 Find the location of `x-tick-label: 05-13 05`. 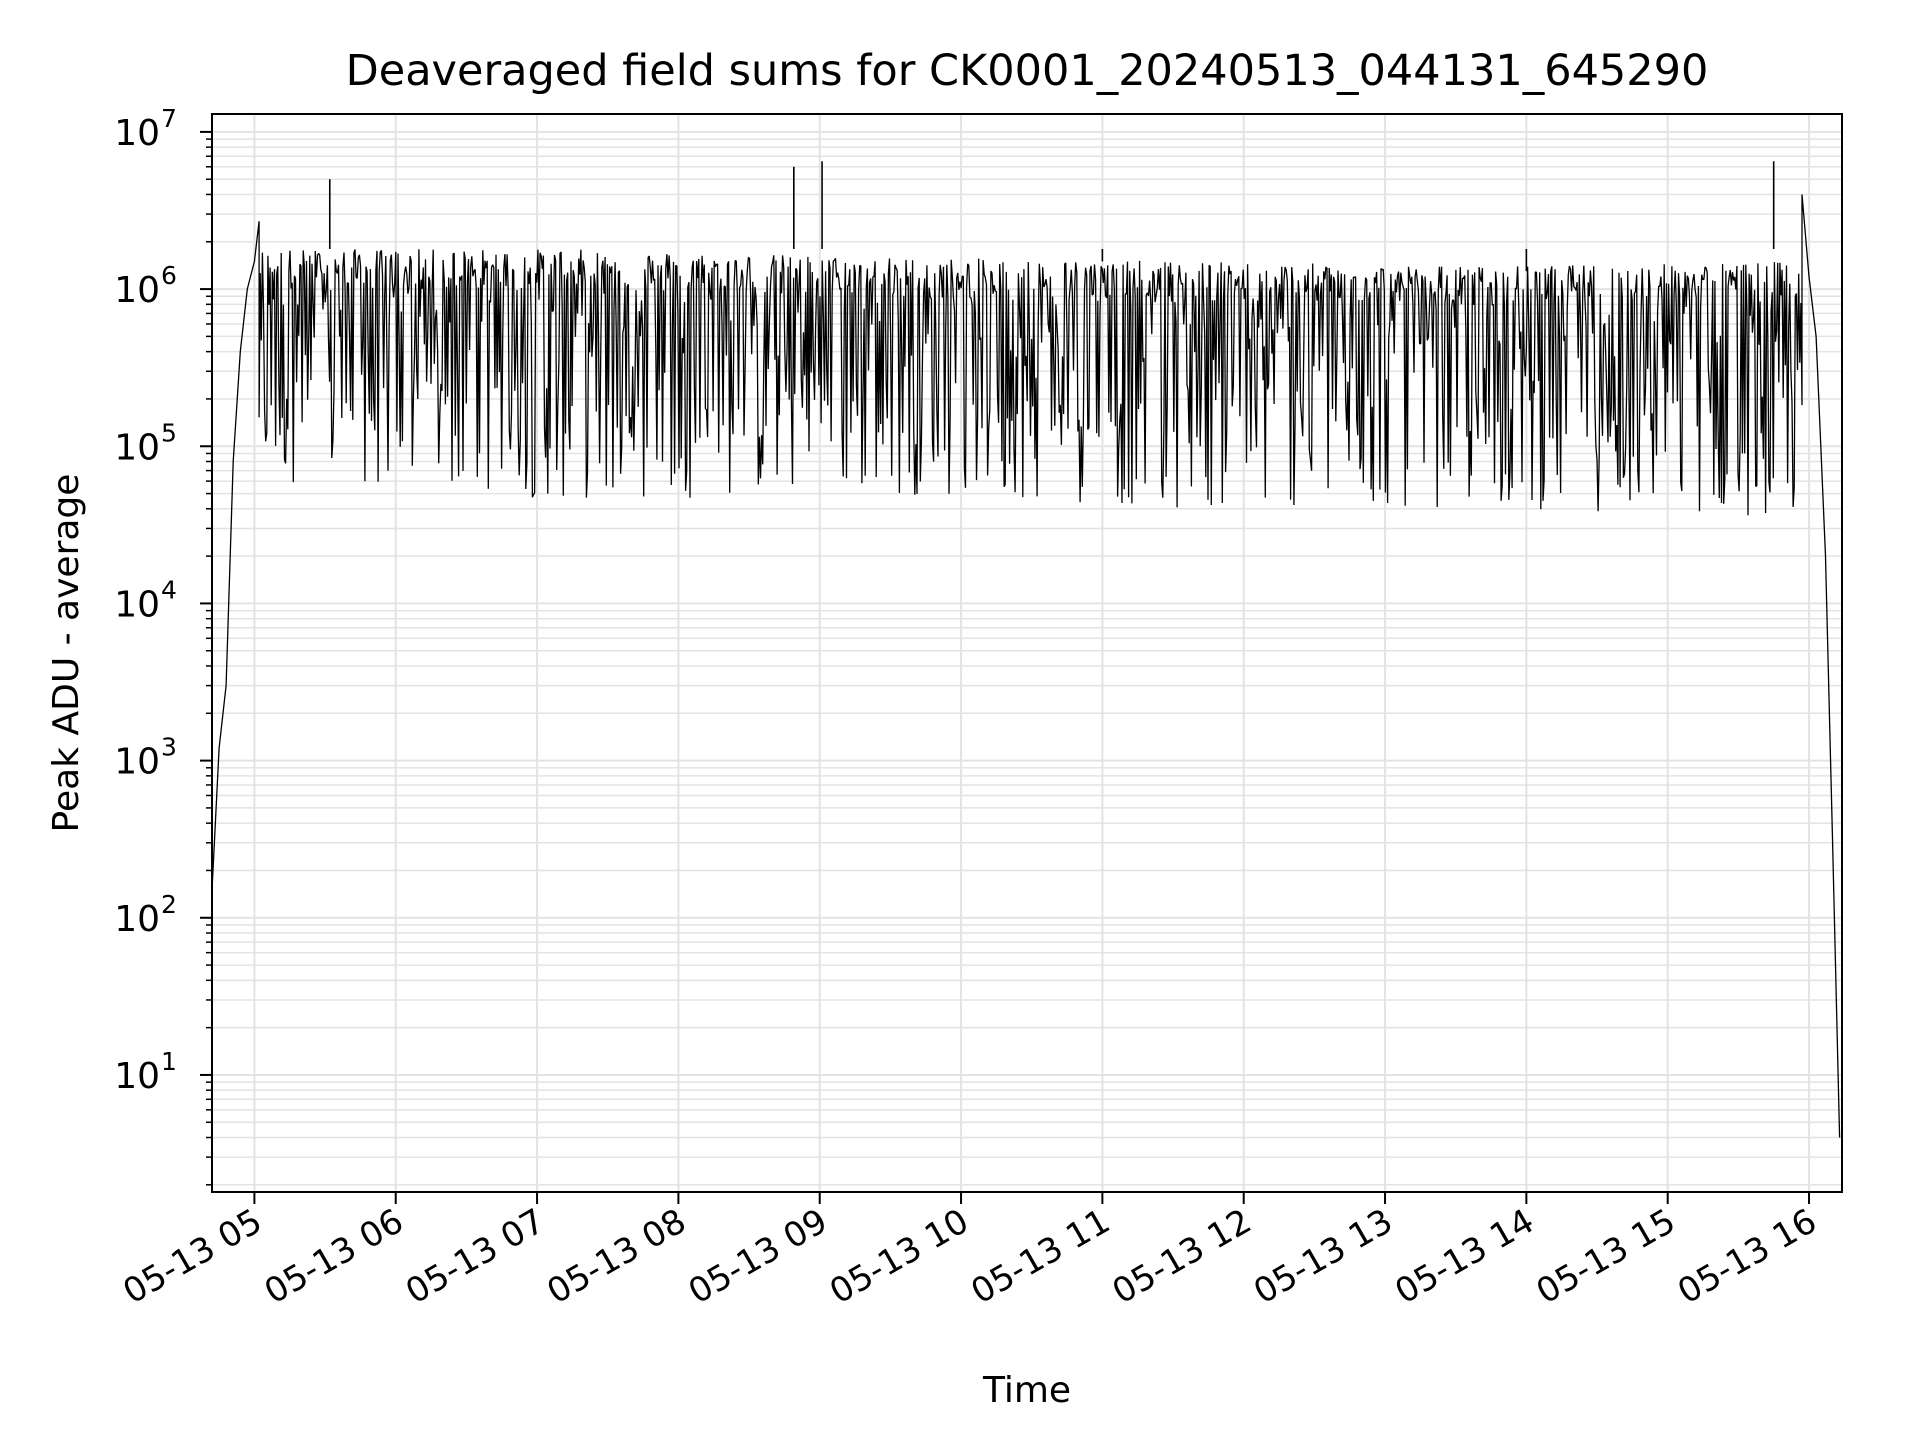

x-tick-label: 05-13 05 is located at coordinates (193, 1256).